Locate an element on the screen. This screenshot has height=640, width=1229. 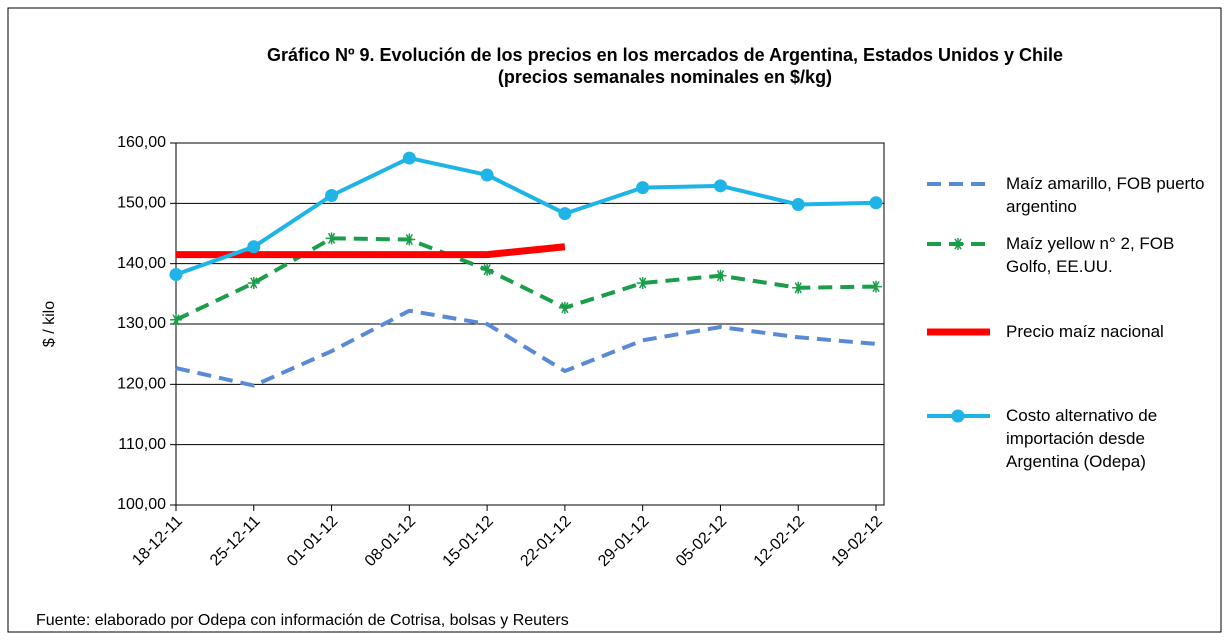
legend-label: Maíz amarillo, FOB puerto argentino is located at coordinates (1105, 195).